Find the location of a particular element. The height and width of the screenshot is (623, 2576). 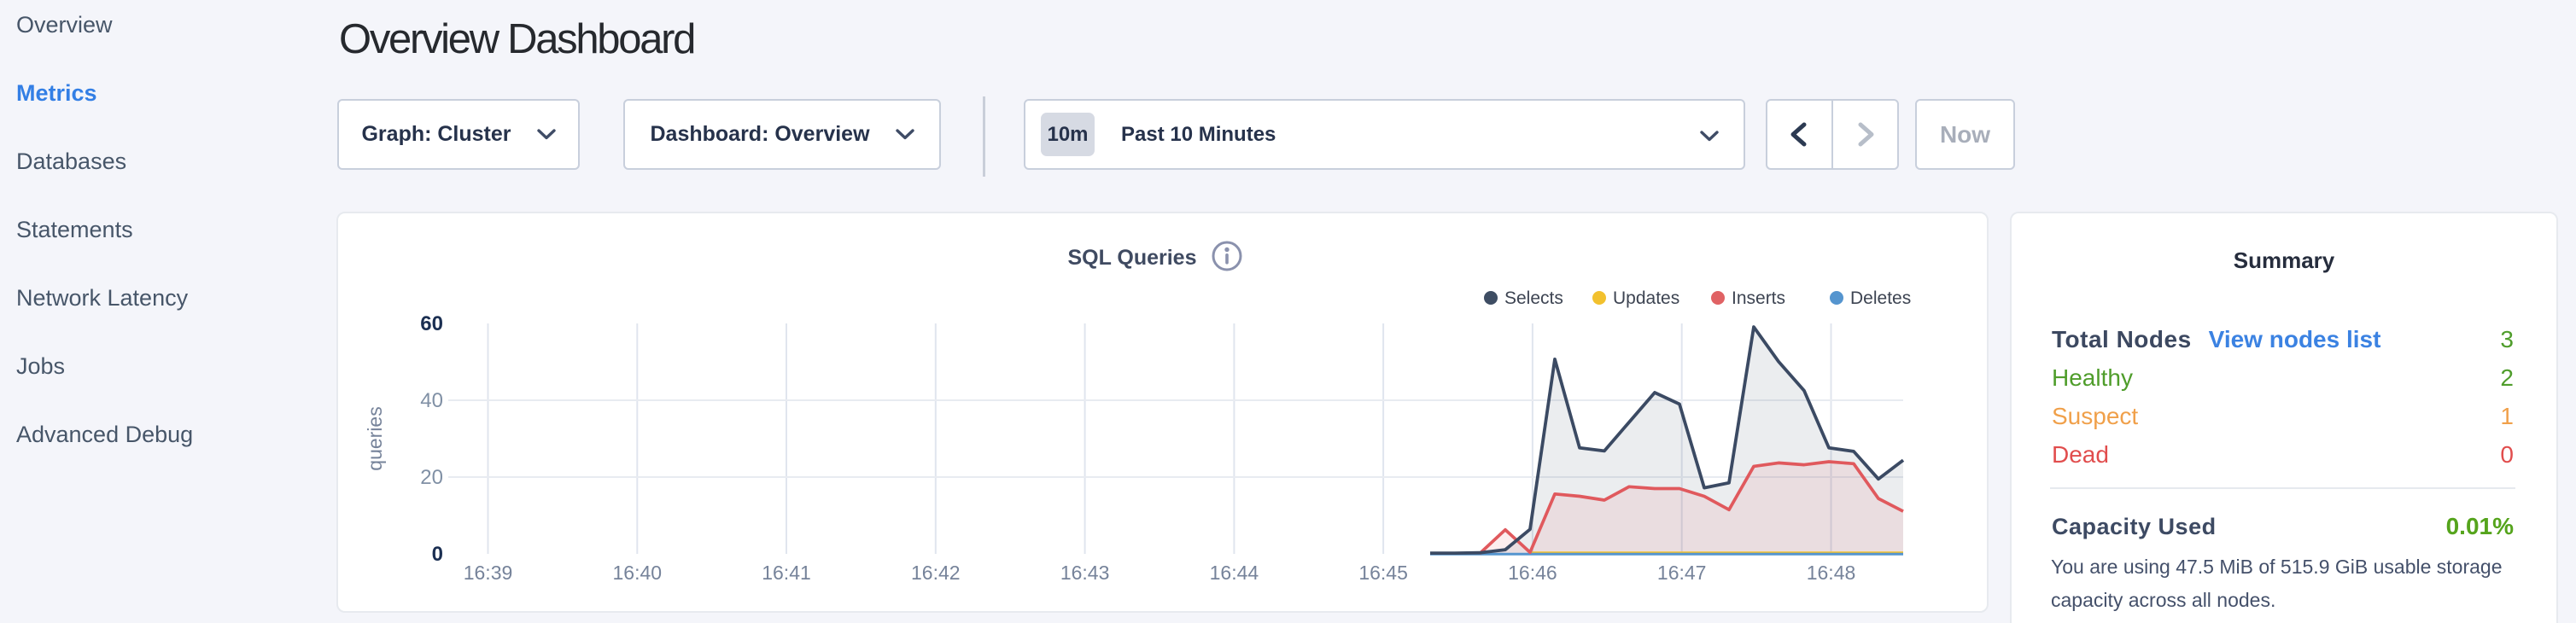

svg-text: 16:43 is located at coordinates (1085, 573).